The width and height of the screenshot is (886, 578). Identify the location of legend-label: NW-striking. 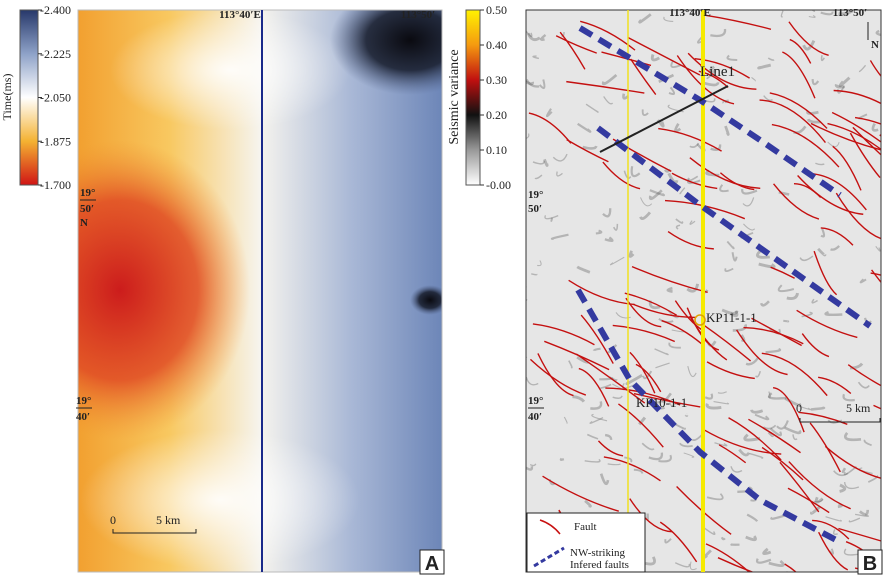
(597, 553).